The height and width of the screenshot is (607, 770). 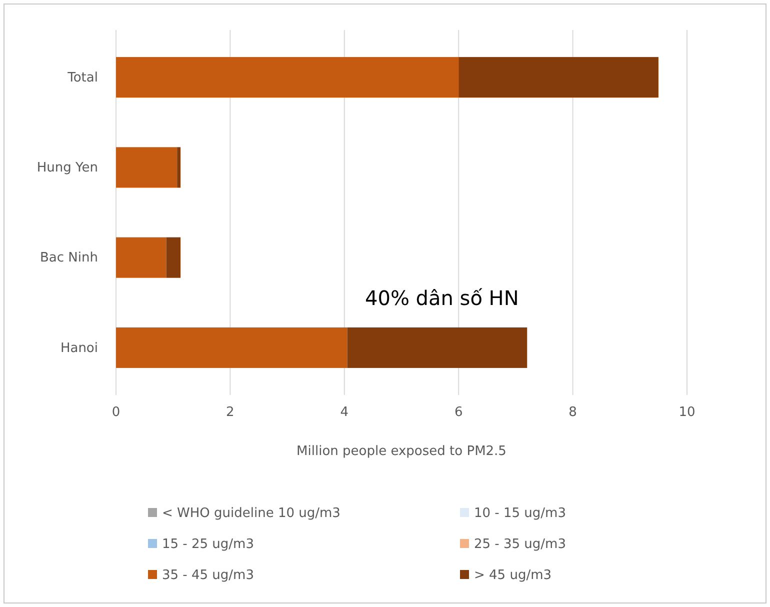 What do you see at coordinates (344, 412) in the screenshot?
I see `x-tick-label: 4` at bounding box center [344, 412].